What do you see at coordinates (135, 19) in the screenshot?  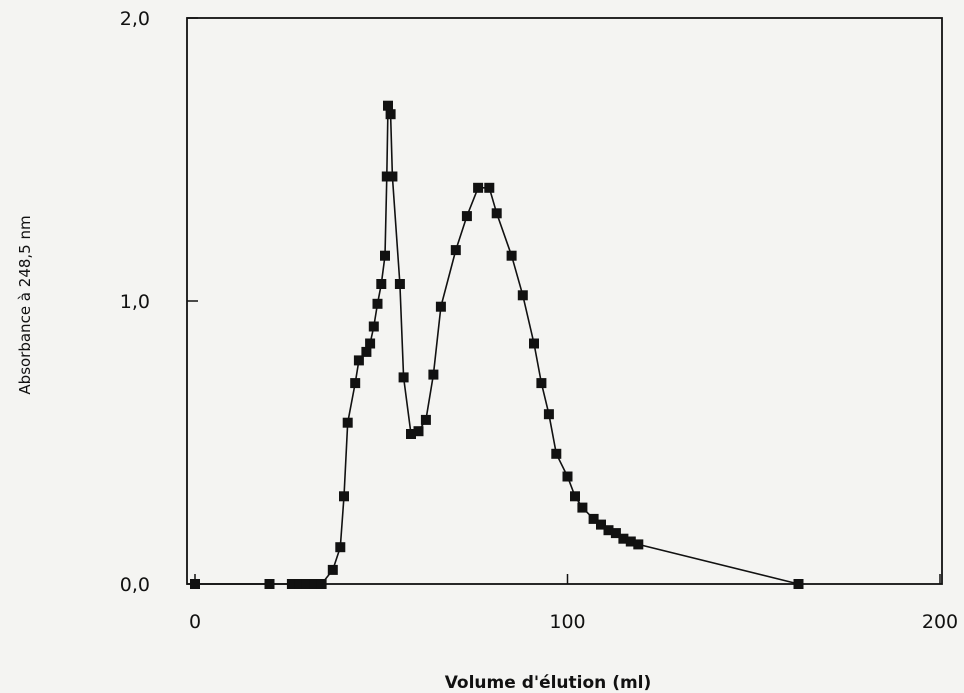 I see `y-tick-label: 2,0` at bounding box center [135, 19].